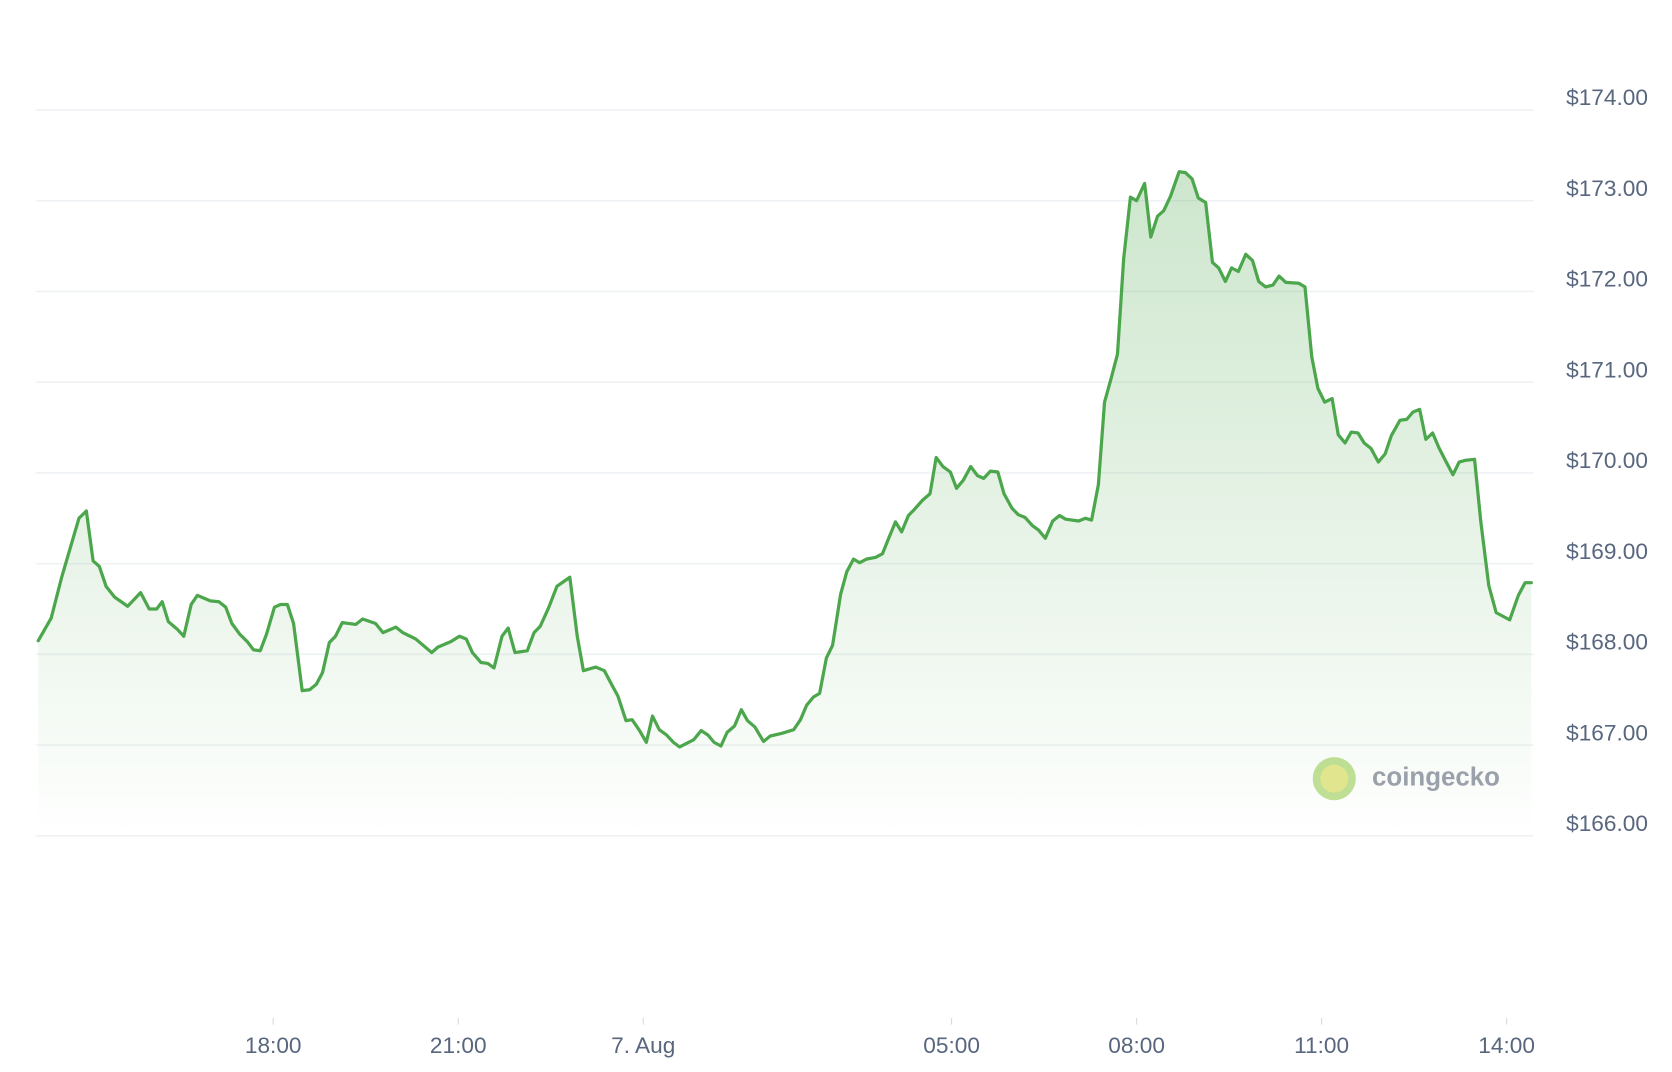 This screenshot has height=1072, width=1672. What do you see at coordinates (643, 1045) in the screenshot?
I see `x-tick-label: 7. Aug` at bounding box center [643, 1045].